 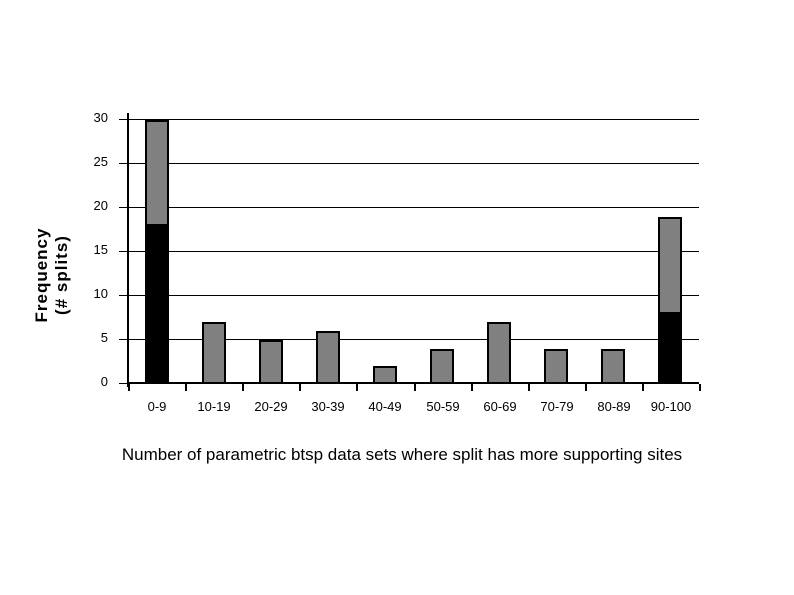 What do you see at coordinates (413, 119) in the screenshot?
I see `gridline-y30` at bounding box center [413, 119].